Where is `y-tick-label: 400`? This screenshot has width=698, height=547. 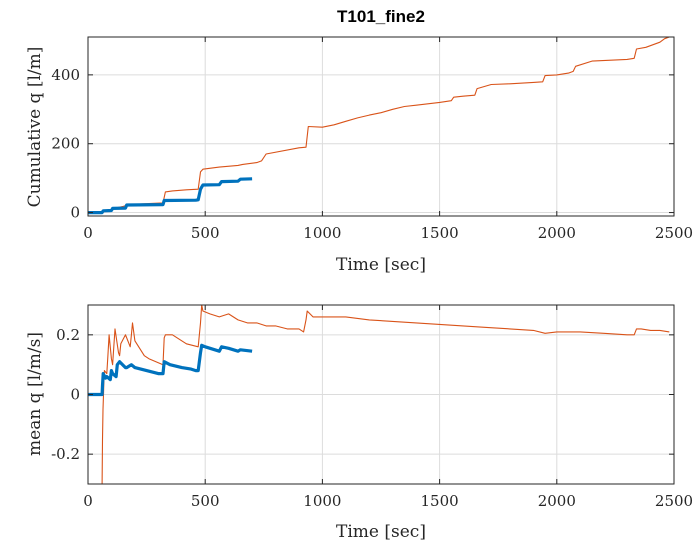 y-tick-label: 400 is located at coordinates (65, 75).